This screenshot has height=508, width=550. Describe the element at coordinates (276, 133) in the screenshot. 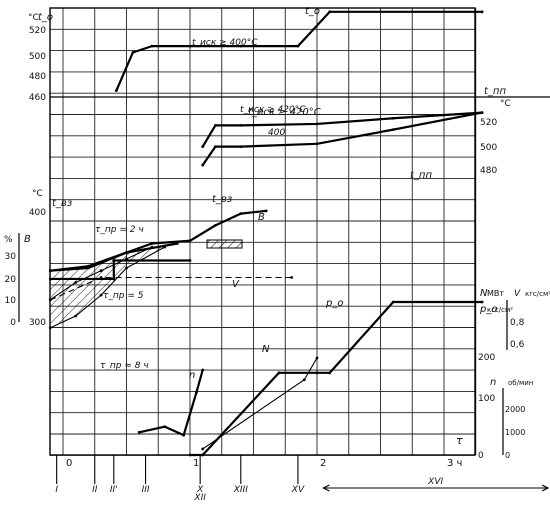

I see `annotation-2: 400` at that location.